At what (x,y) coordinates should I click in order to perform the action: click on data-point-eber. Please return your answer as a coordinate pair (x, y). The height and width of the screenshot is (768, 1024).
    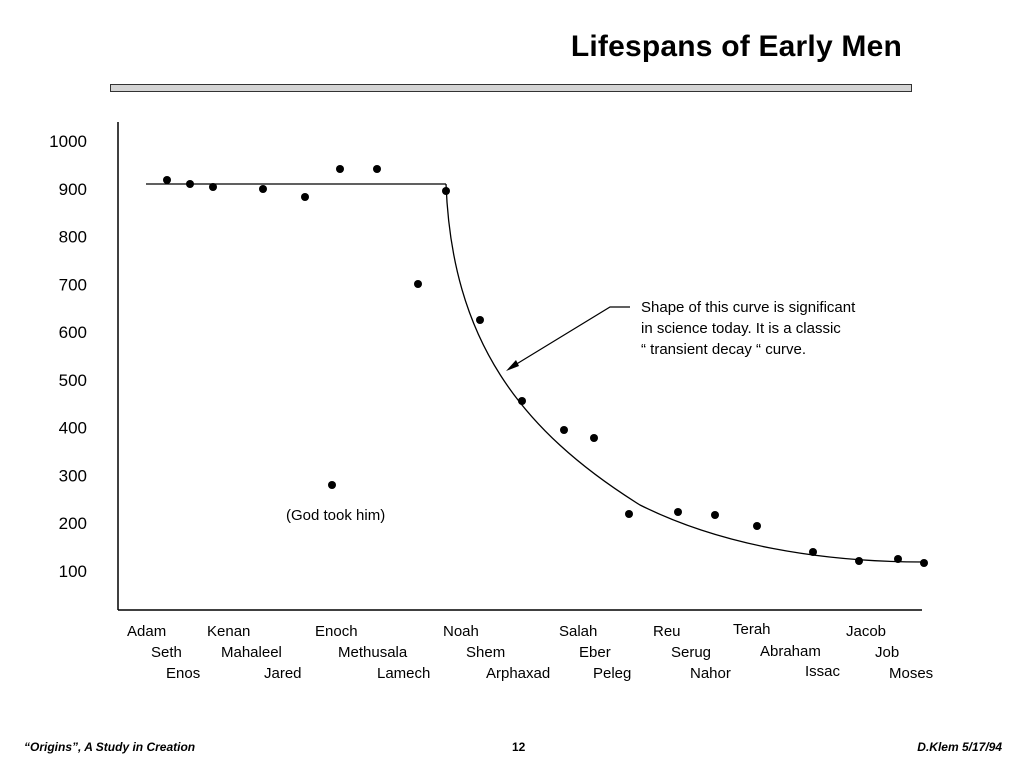
    Looking at the image, I should click on (594, 438).